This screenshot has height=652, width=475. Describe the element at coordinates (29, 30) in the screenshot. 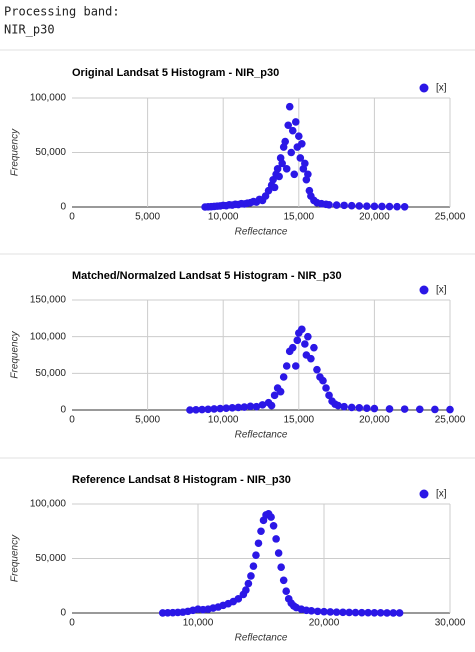

I see `console-band: NIR_p30` at that location.